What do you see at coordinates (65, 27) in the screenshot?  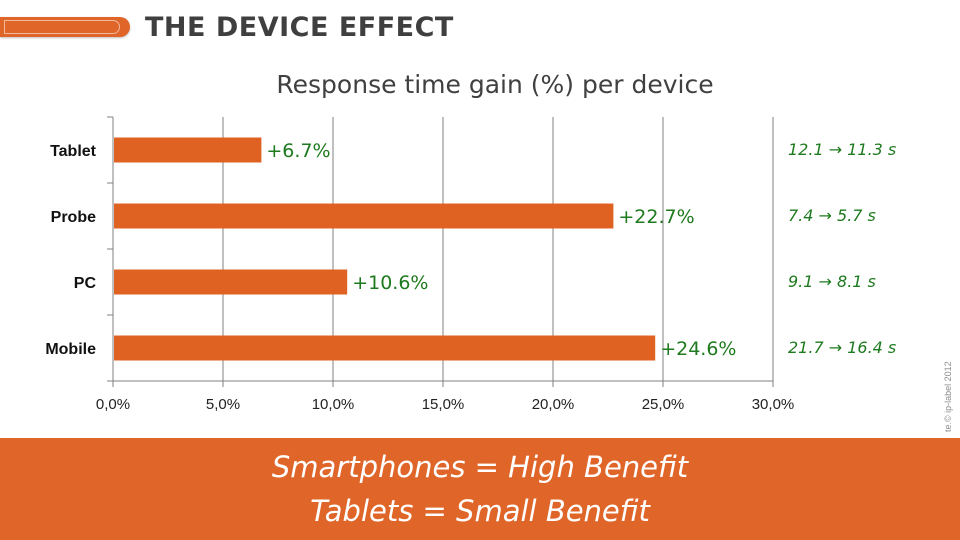 I see `title-tab-decoration` at bounding box center [65, 27].